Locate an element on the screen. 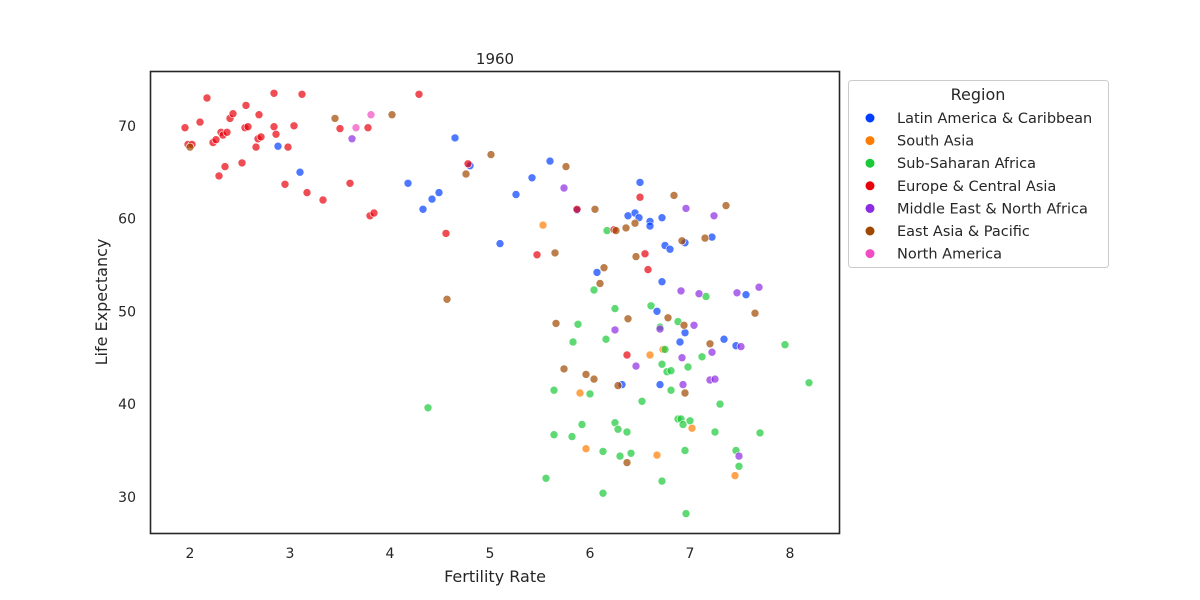 This screenshot has width=1200, height=600. y-tick-label: 40 is located at coordinates (127, 405).